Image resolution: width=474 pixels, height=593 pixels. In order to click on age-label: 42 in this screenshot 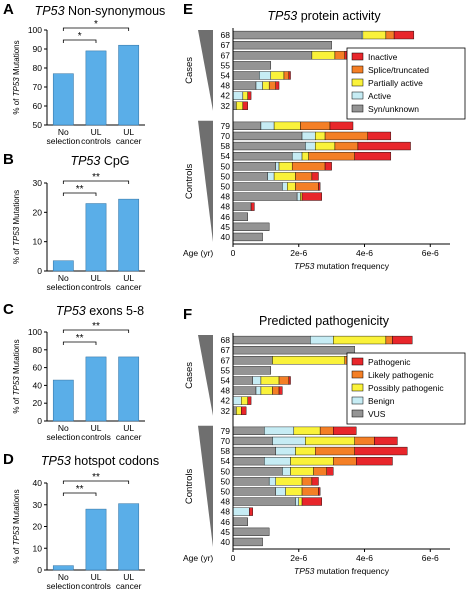, I will do `click(226, 401)`.